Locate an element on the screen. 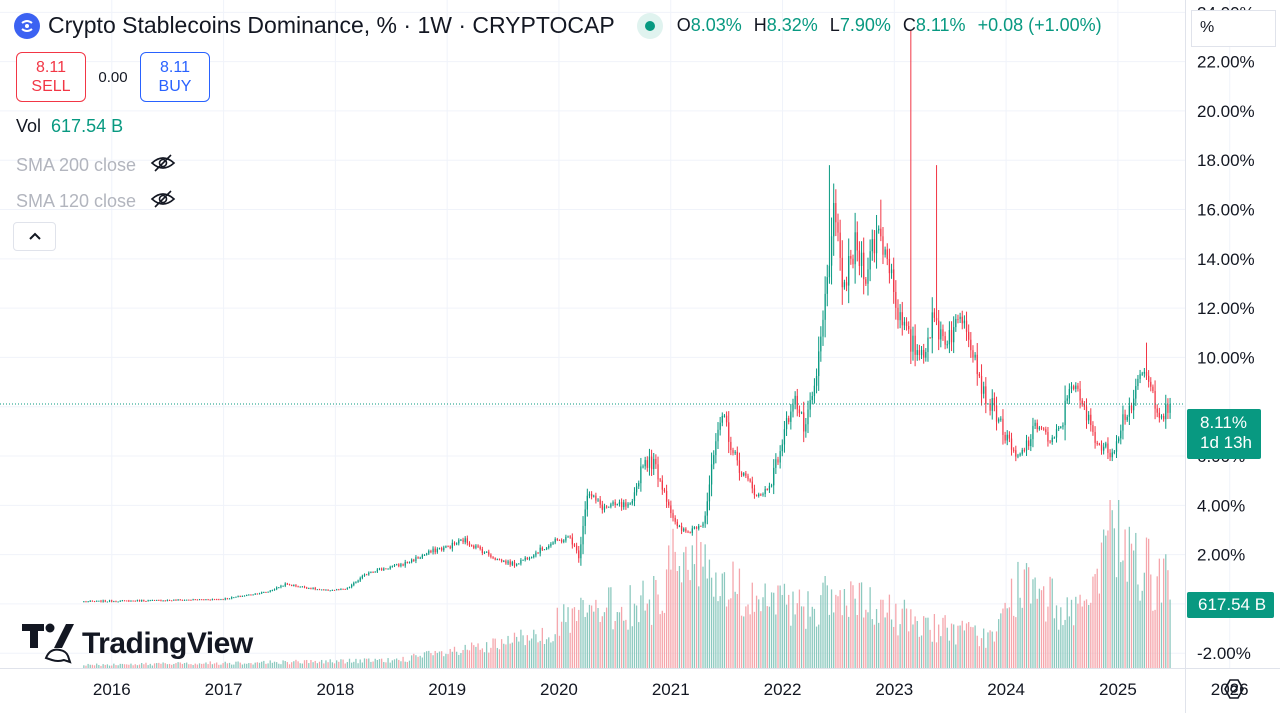  volume-indicator-legend: Vol 617.54 B is located at coordinates (69, 126).